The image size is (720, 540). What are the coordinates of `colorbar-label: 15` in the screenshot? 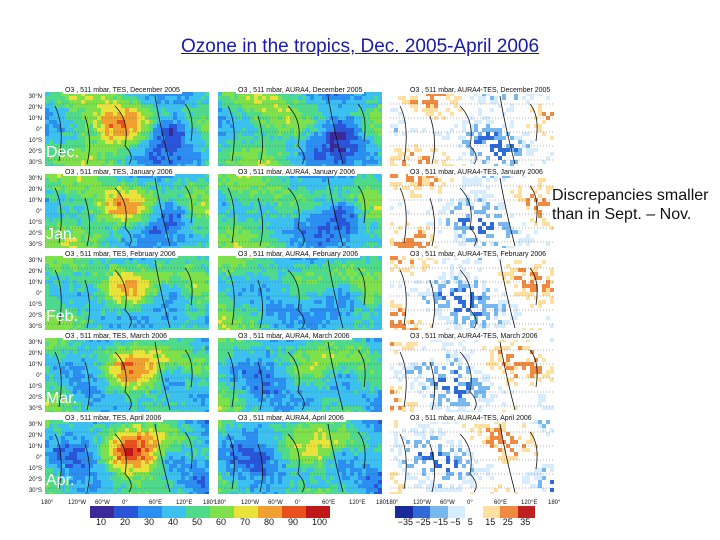 It's located at (490, 522).